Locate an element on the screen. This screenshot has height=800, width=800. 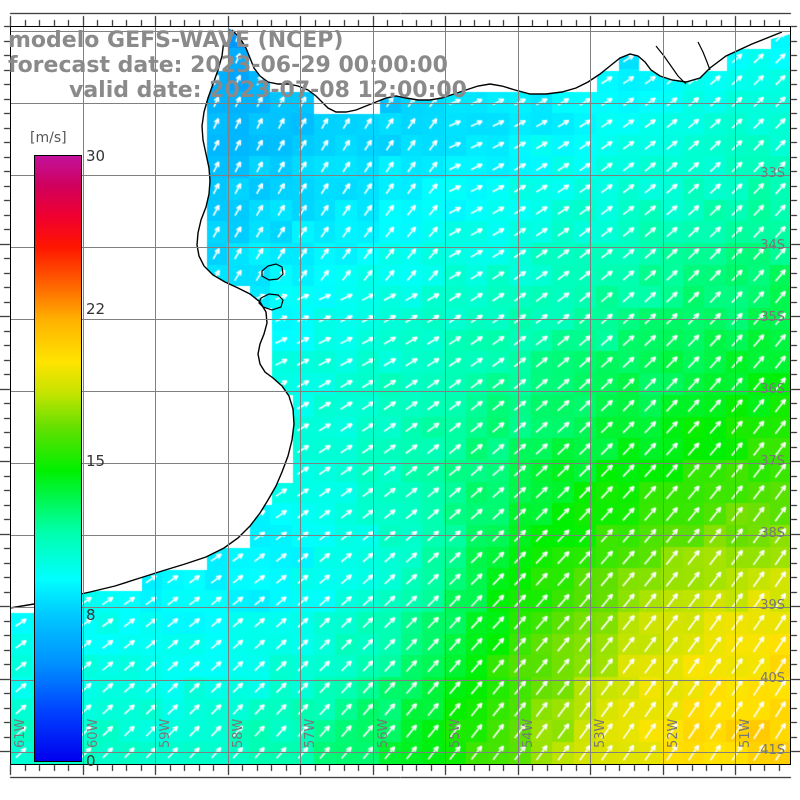
lat-label-37s: 37S is located at coordinates (772, 461).